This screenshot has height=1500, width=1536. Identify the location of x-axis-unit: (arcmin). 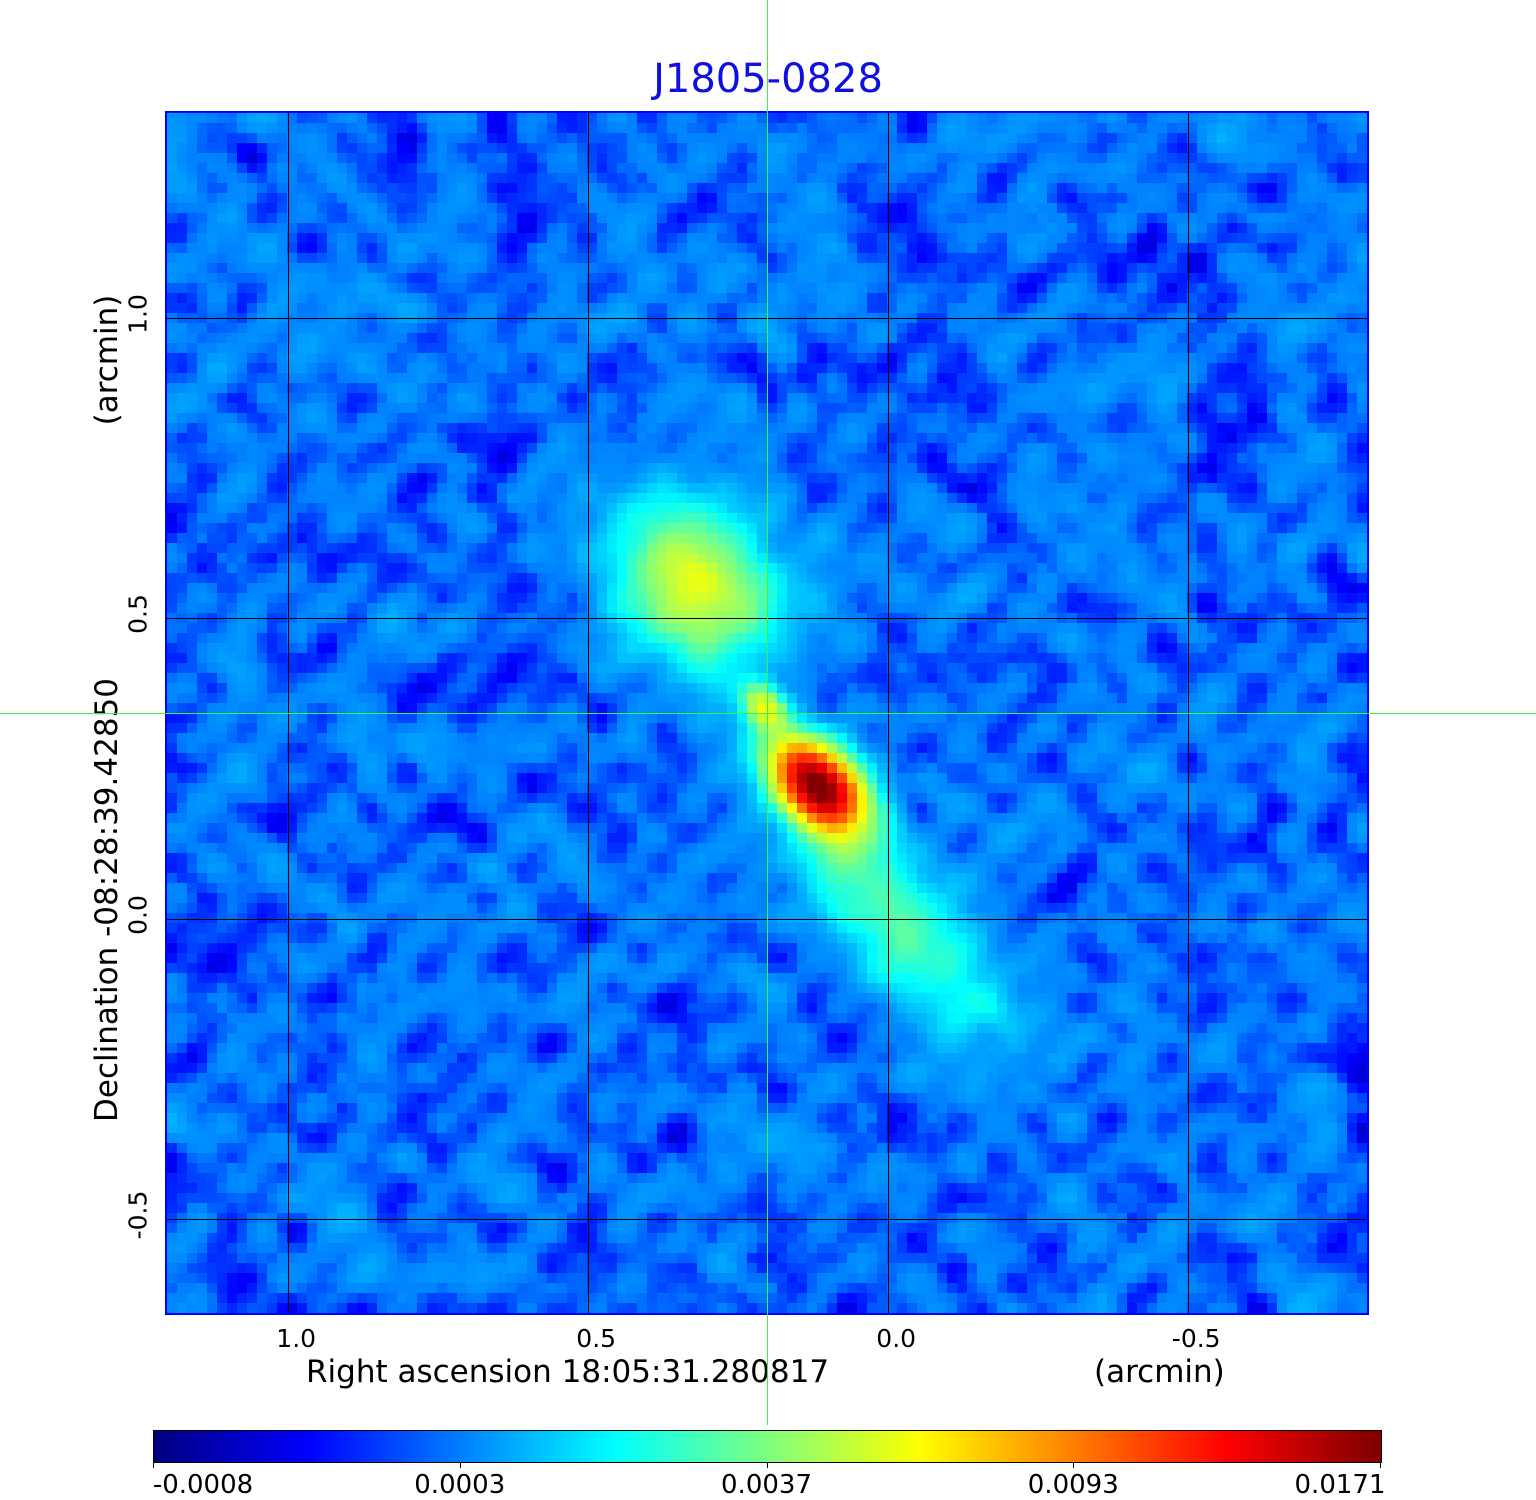
(1159, 1372).